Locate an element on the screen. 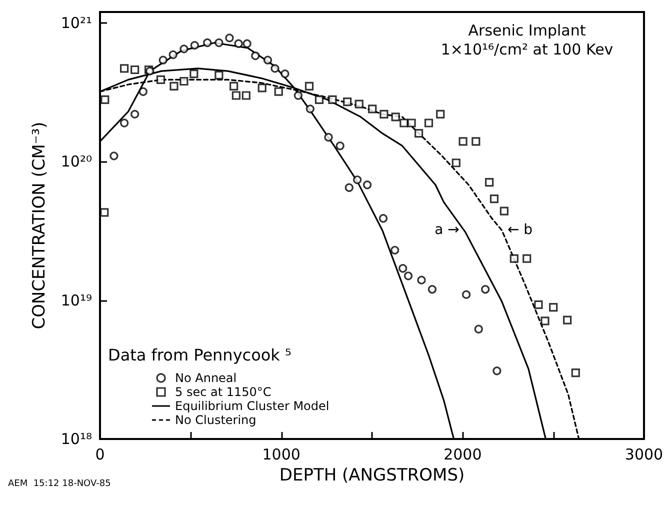  text: 1×10¹⁶/cm² at 100 Kev is located at coordinates (527, 49).